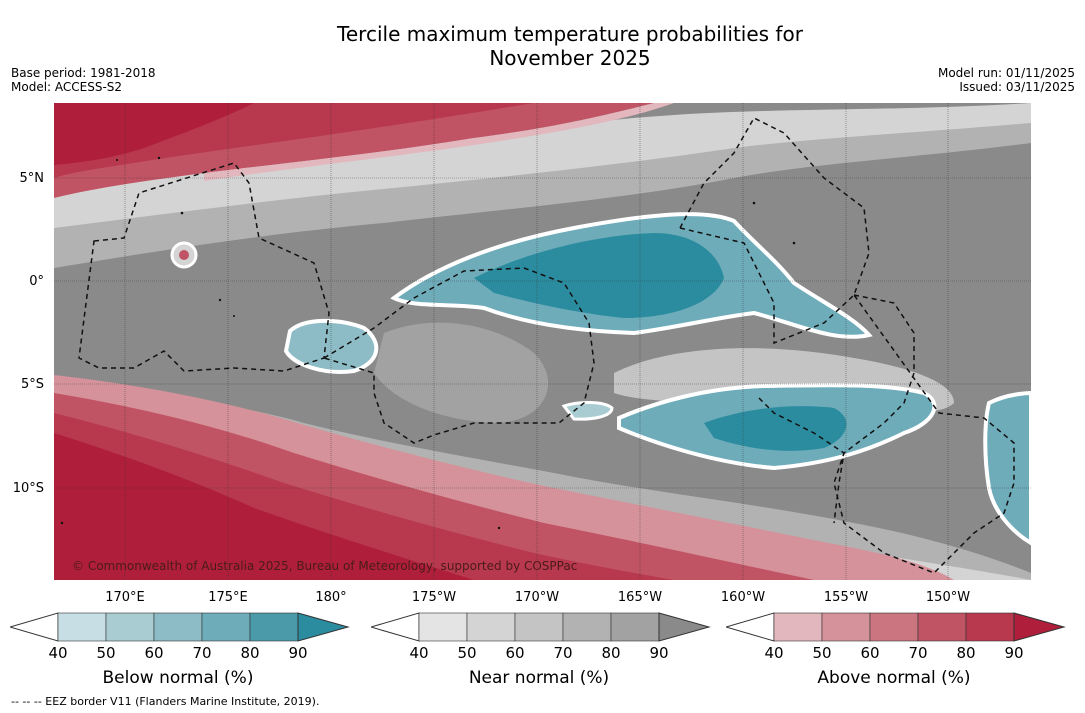 Image resolution: width=1085 pixels, height=713 pixels. I want to click on lat-tick-10s: 10°S, so click(28, 488).